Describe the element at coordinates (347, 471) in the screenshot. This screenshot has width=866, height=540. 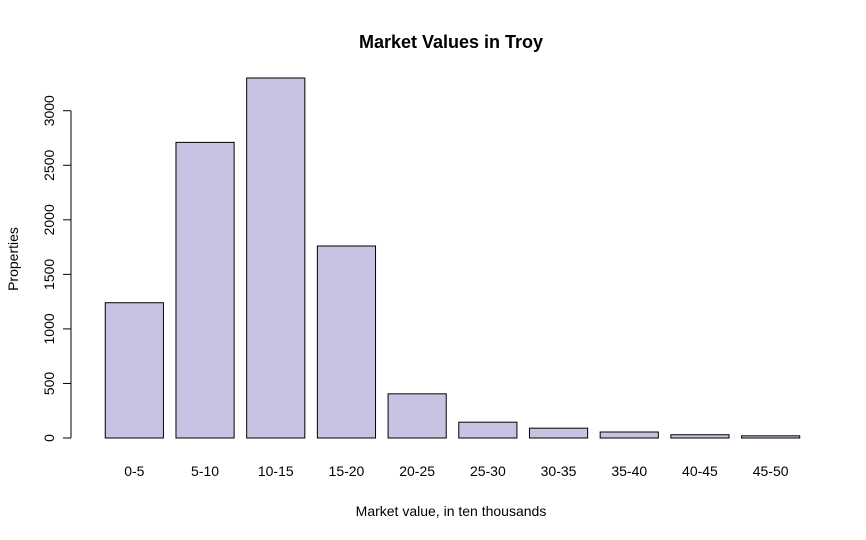
I see `x-tick-label: 15-20` at that location.